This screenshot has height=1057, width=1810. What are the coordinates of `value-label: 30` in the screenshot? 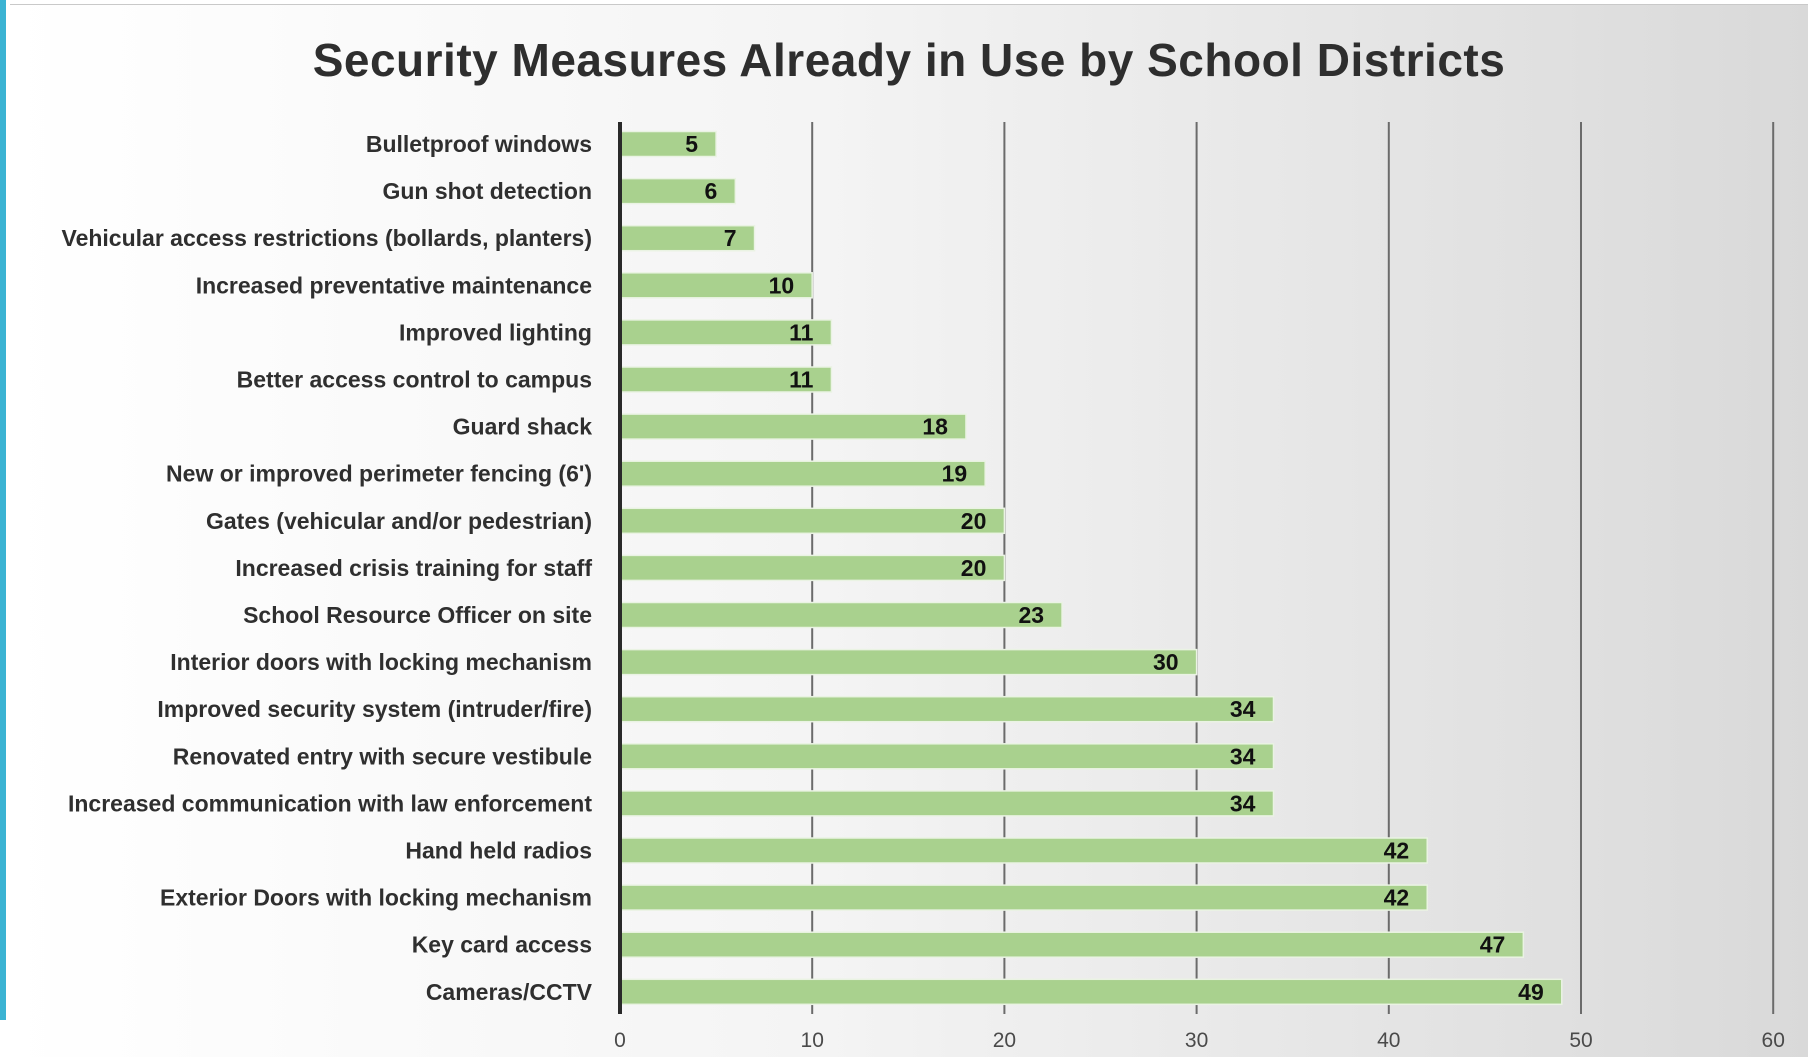 It's located at (1166, 662).